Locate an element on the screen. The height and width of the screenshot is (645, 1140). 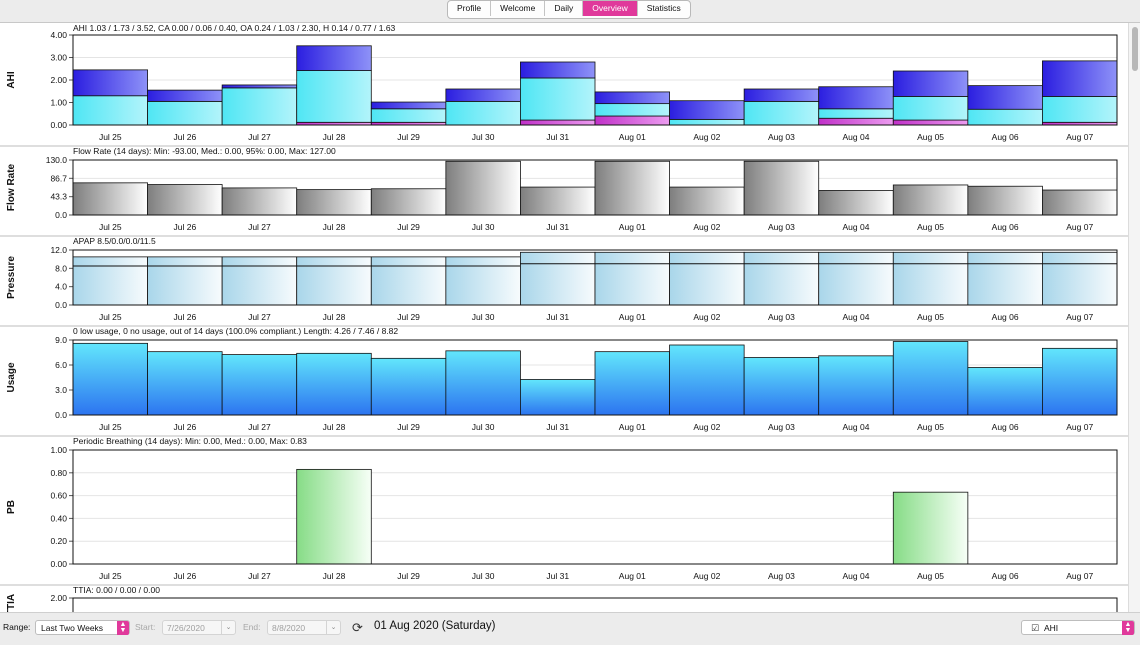
usage-axis-label: Usage is located at coordinates (11, 377).